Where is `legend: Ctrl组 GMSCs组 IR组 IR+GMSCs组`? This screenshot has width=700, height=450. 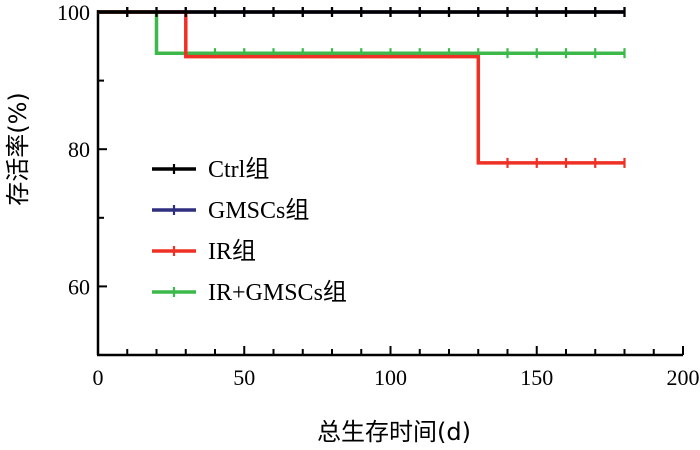
legend: Ctrl组 GMSCs组 IR组 IR+GMSCs组 is located at coordinates (249, 231).